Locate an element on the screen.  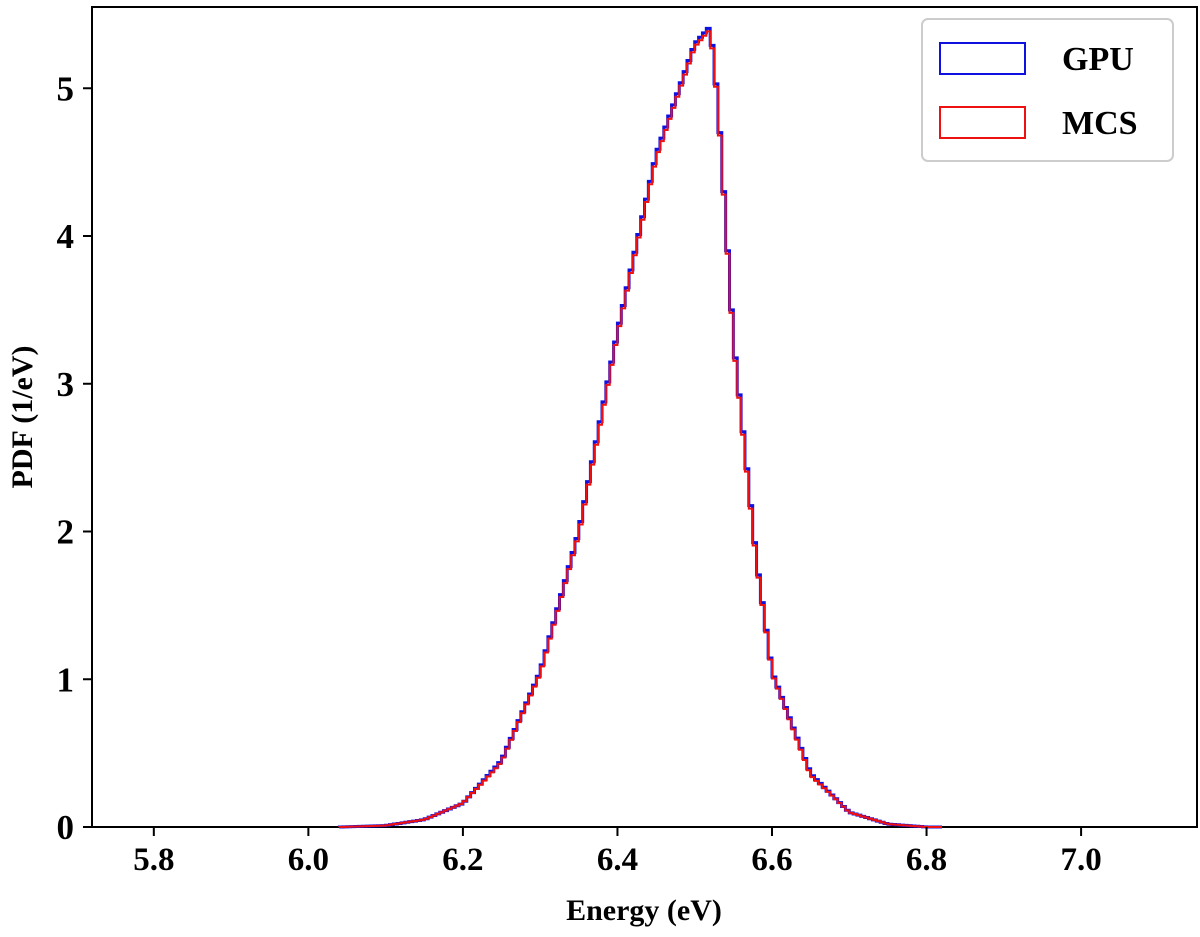
x-axis-label: Energy (eV) is located at coordinates (644, 910).